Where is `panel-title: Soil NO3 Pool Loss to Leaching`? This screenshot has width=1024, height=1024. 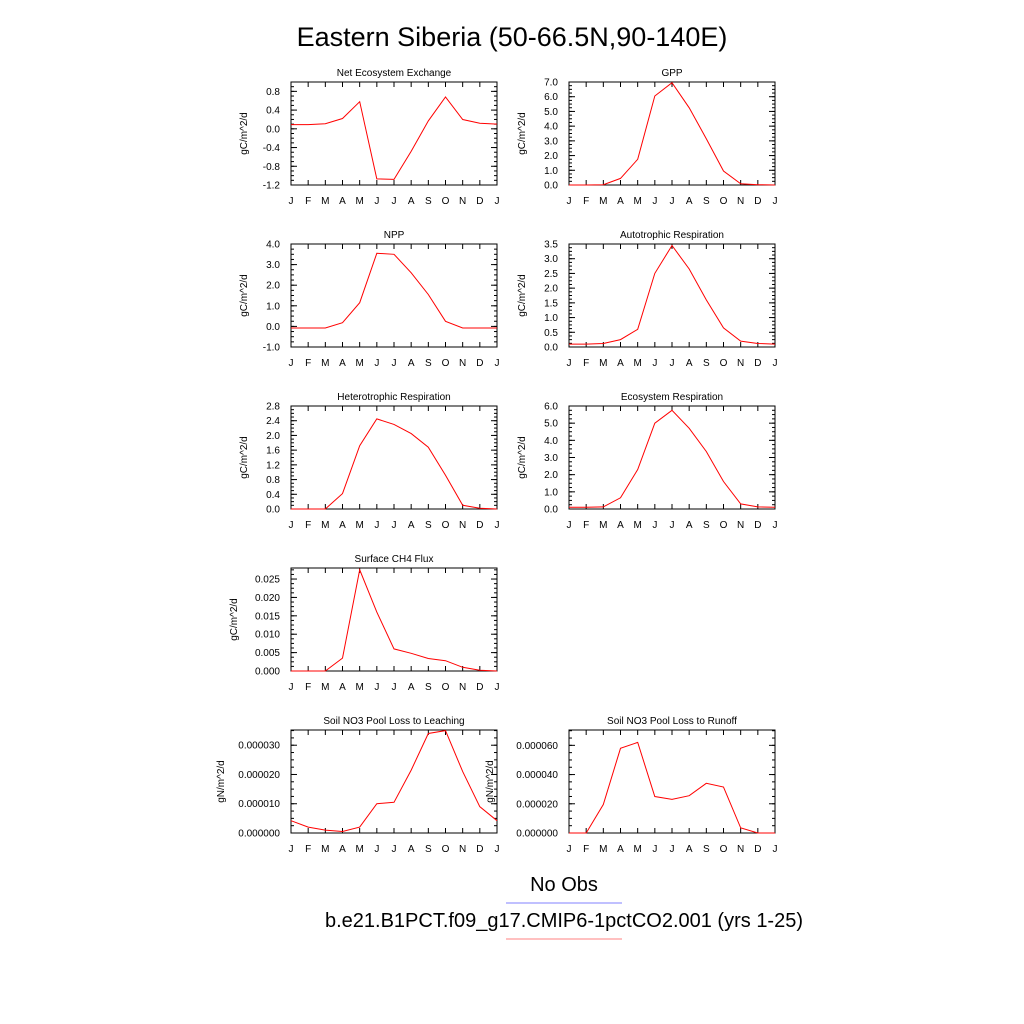
panel-title: Soil NO3 Pool Loss to Leaching is located at coordinates (393, 721).